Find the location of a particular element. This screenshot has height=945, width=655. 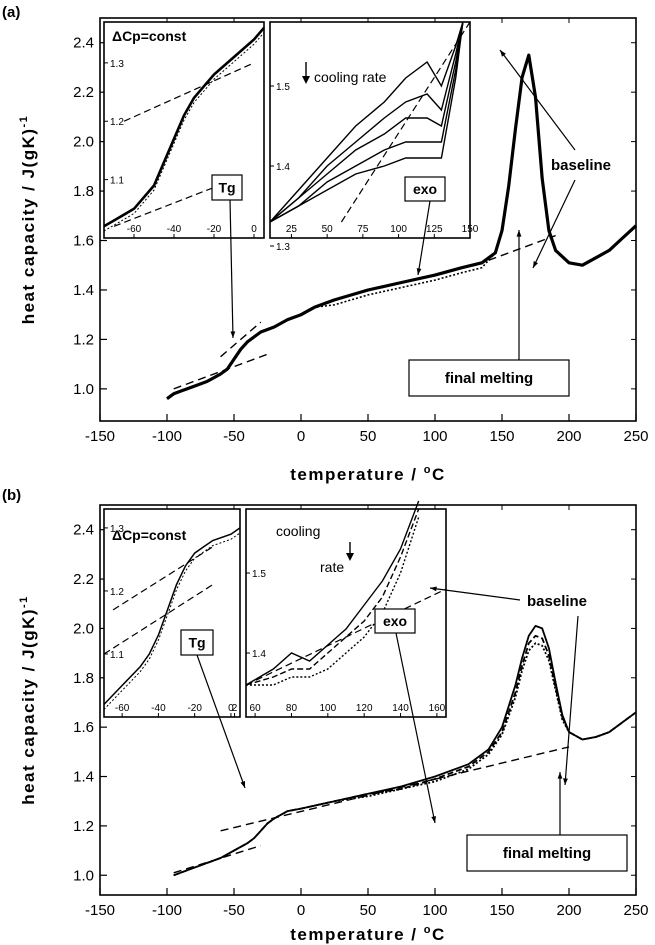

x-tick-label: -100 is located at coordinates (167, 436).